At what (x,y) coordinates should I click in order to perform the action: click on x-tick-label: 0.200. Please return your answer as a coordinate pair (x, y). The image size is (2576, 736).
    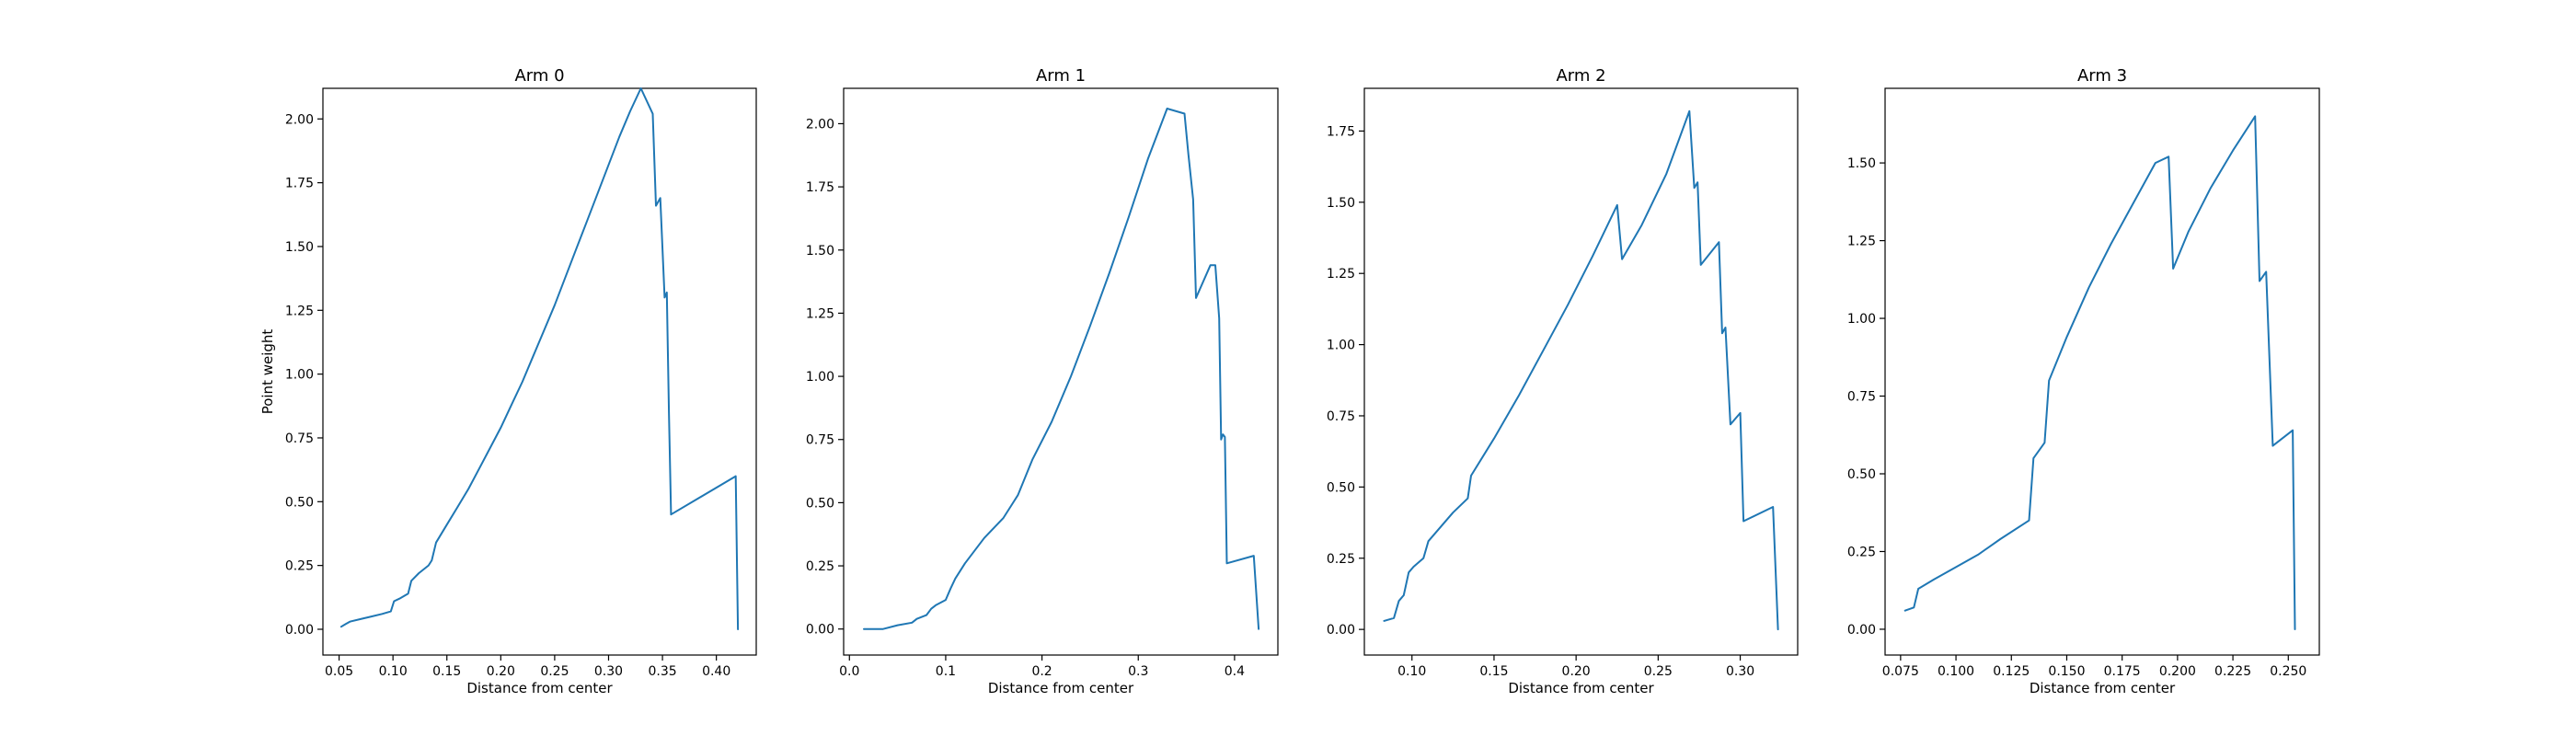
    Looking at the image, I should click on (2177, 671).